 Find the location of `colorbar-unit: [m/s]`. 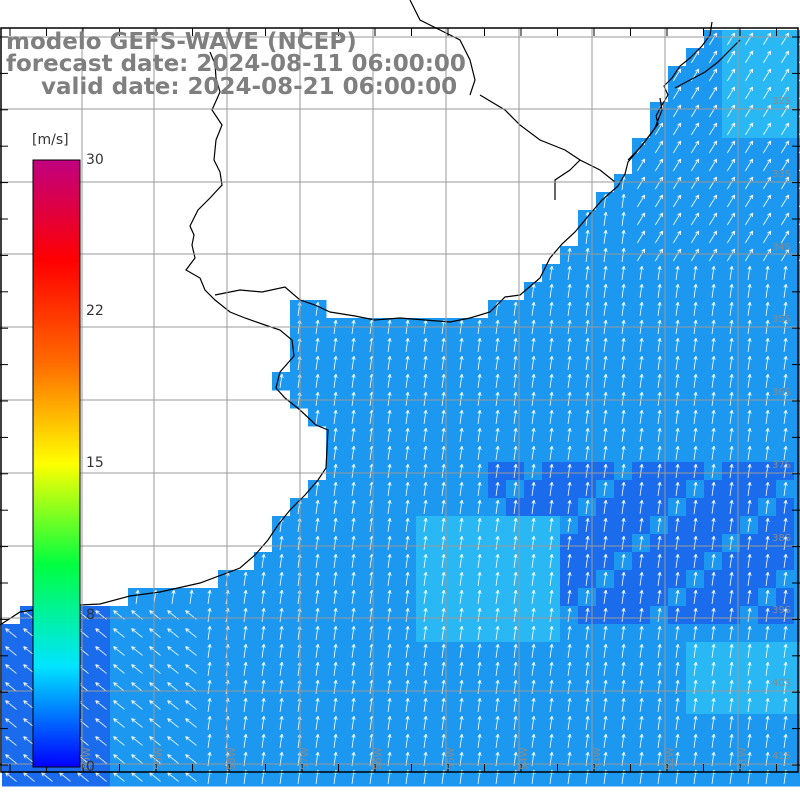

colorbar-unit: [m/s] is located at coordinates (50, 140).